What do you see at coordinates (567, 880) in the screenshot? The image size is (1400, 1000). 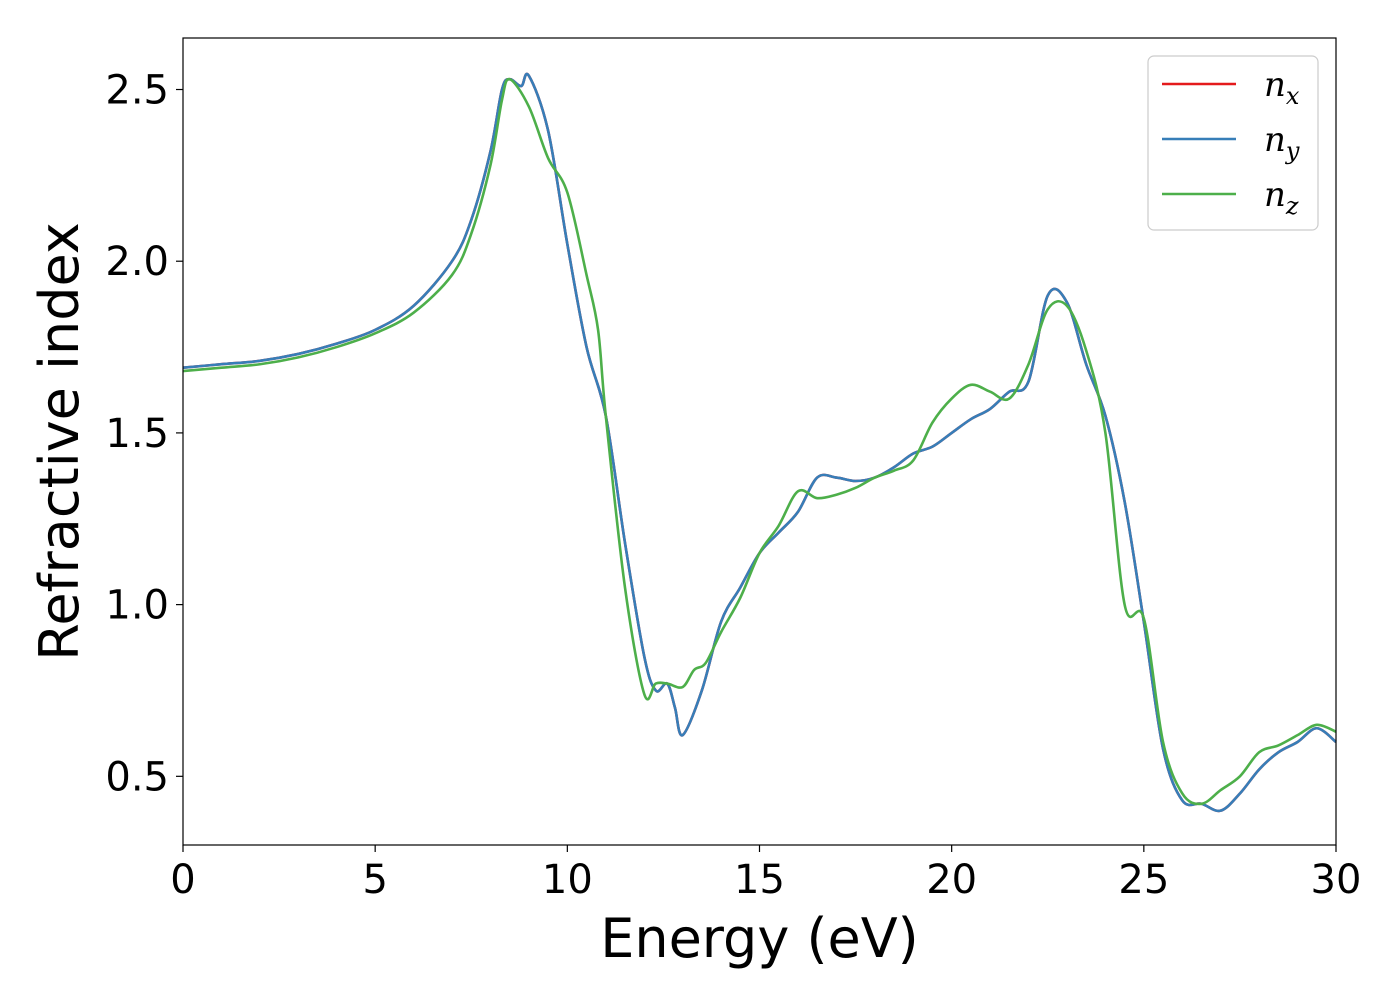 I see `x-tick-label: 10` at bounding box center [567, 880].